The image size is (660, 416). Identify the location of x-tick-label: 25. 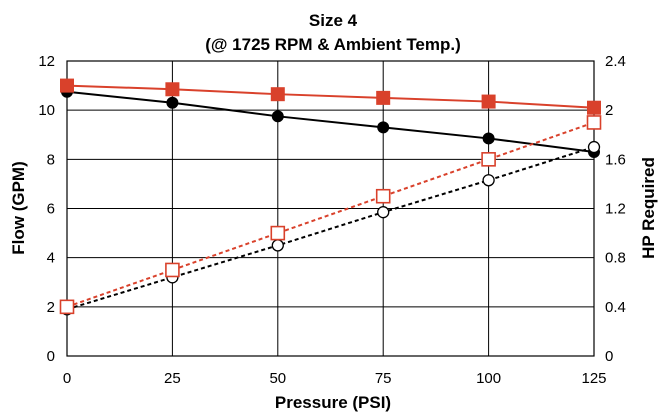
(172, 378).